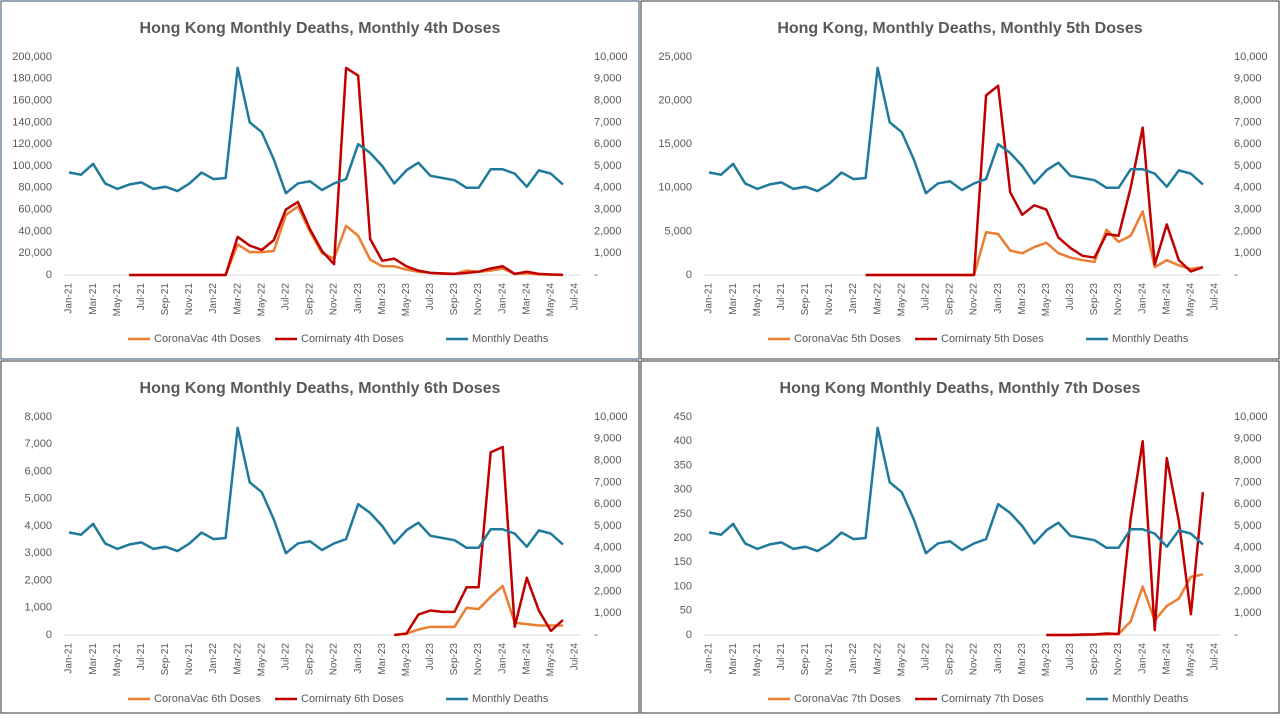 This screenshot has height=720, width=1280. I want to click on x-tick-label: May-24, so click(551, 660).